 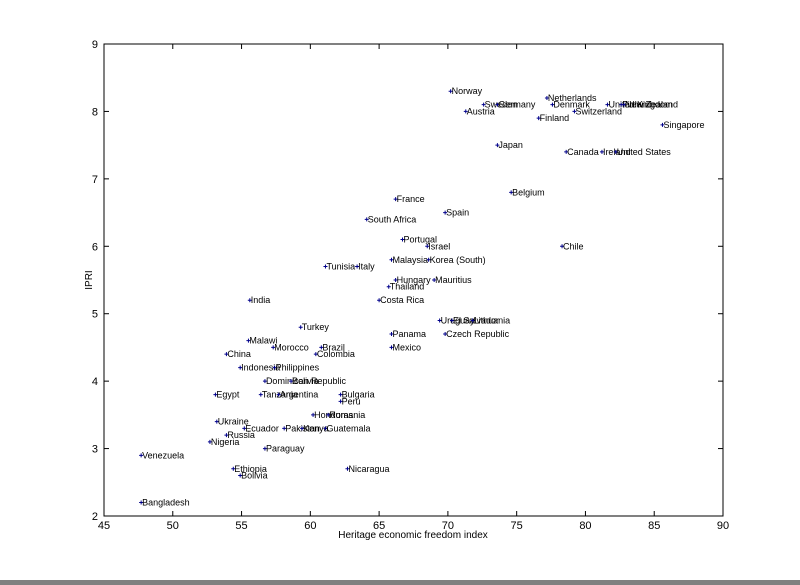 What do you see at coordinates (478, 334) in the screenshot?
I see `data-point-label: Czech Republic` at bounding box center [478, 334].